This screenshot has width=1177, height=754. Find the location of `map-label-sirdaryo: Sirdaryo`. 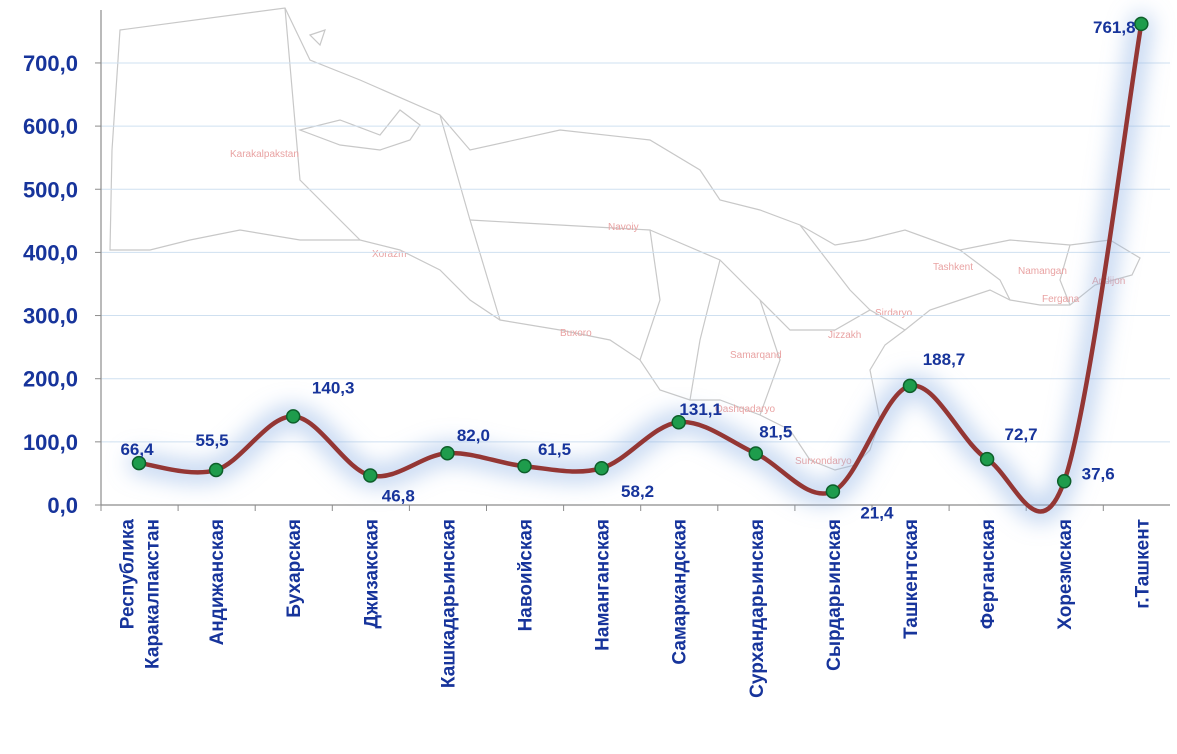

map-label-sirdaryo: Sirdaryo is located at coordinates (894, 313).